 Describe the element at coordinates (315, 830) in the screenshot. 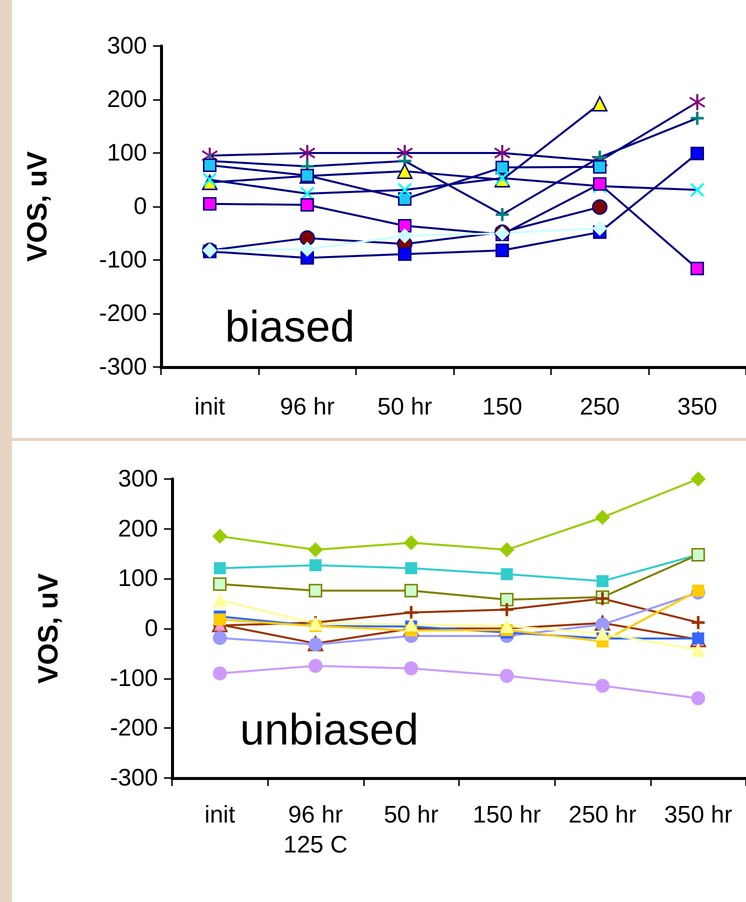

I see `x-tick-label: 96 hr 125 C` at that location.